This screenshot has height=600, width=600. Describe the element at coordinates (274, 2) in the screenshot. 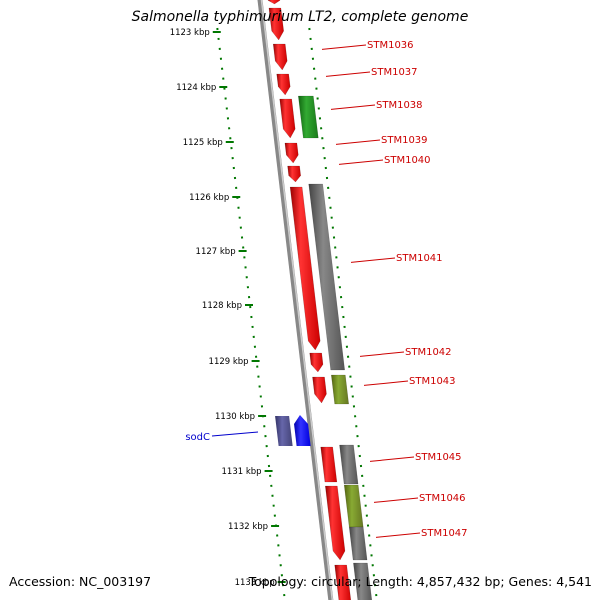

I see `gene-shape-top` at that location.